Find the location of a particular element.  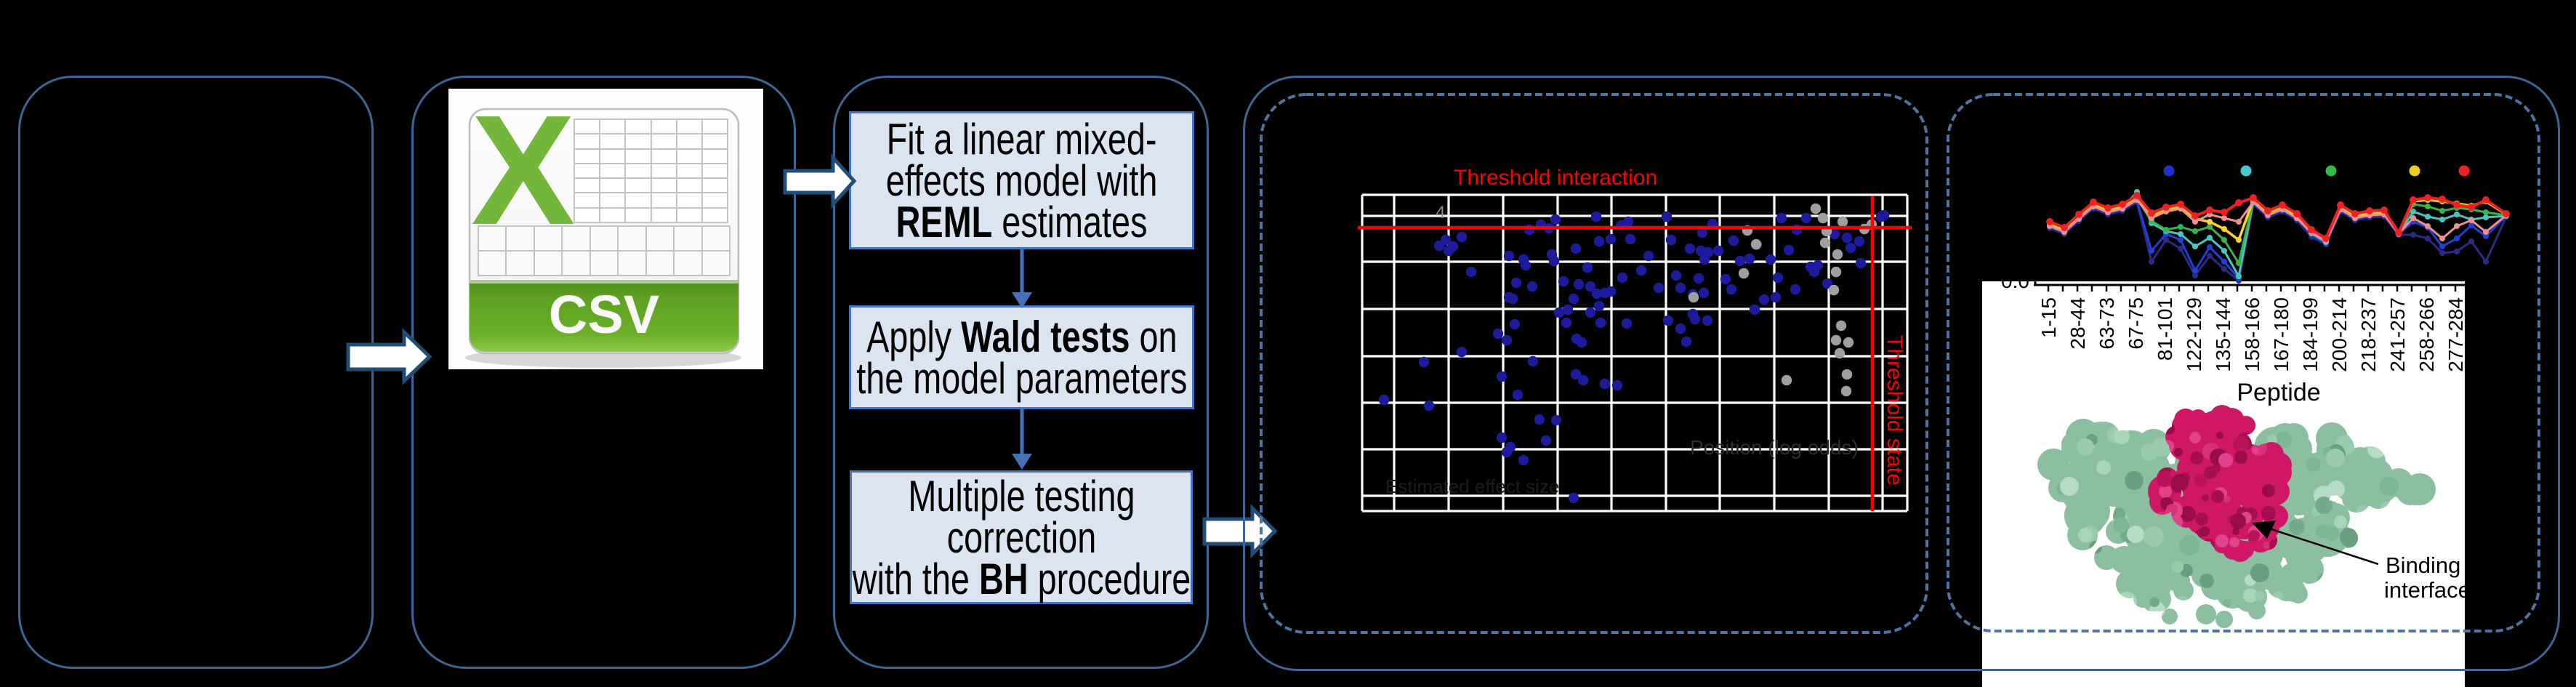

svg-text: Threshold state is located at coordinates (1895, 410).